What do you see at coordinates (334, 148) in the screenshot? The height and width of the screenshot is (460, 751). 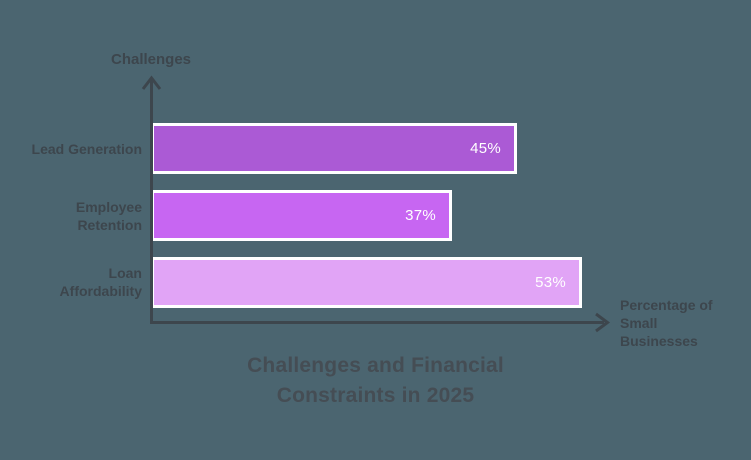 I see `bar-lead-generation: 45%` at bounding box center [334, 148].